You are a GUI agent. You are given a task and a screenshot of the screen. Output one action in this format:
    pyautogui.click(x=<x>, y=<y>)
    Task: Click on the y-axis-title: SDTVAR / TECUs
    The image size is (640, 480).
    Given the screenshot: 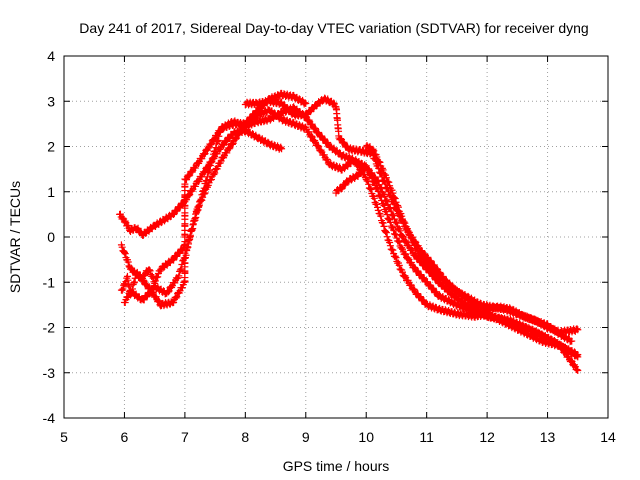 What is the action you would take?
    pyautogui.click(x=15, y=237)
    